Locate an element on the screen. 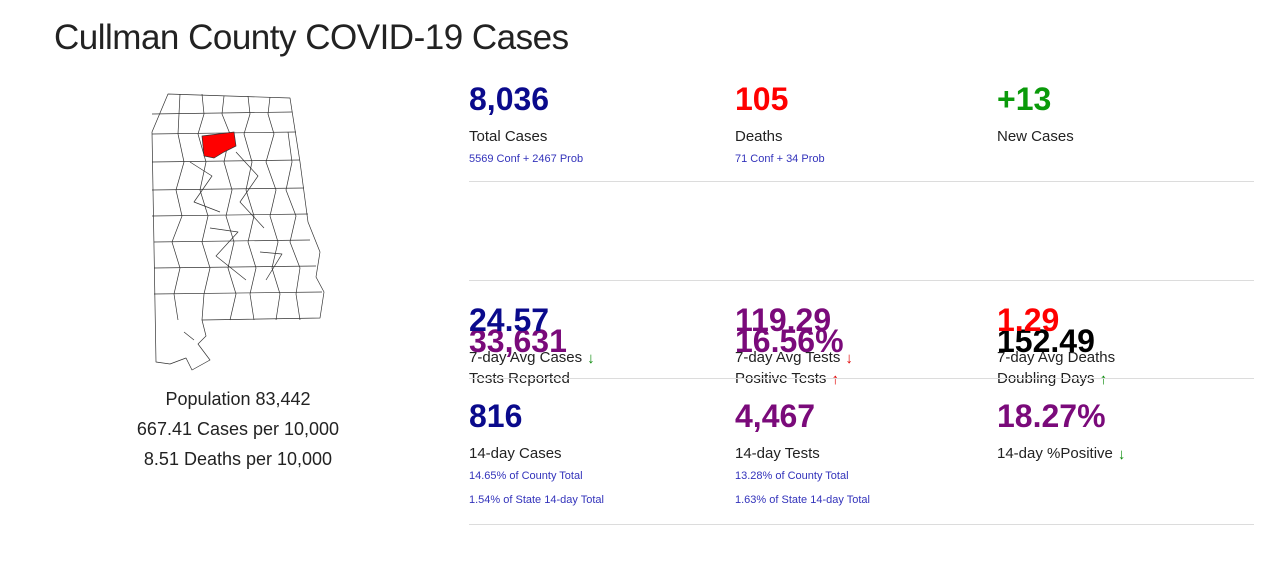  positive-14-stat: 18.27% 14-day %Positive ↓ is located at coordinates (1061, 430).